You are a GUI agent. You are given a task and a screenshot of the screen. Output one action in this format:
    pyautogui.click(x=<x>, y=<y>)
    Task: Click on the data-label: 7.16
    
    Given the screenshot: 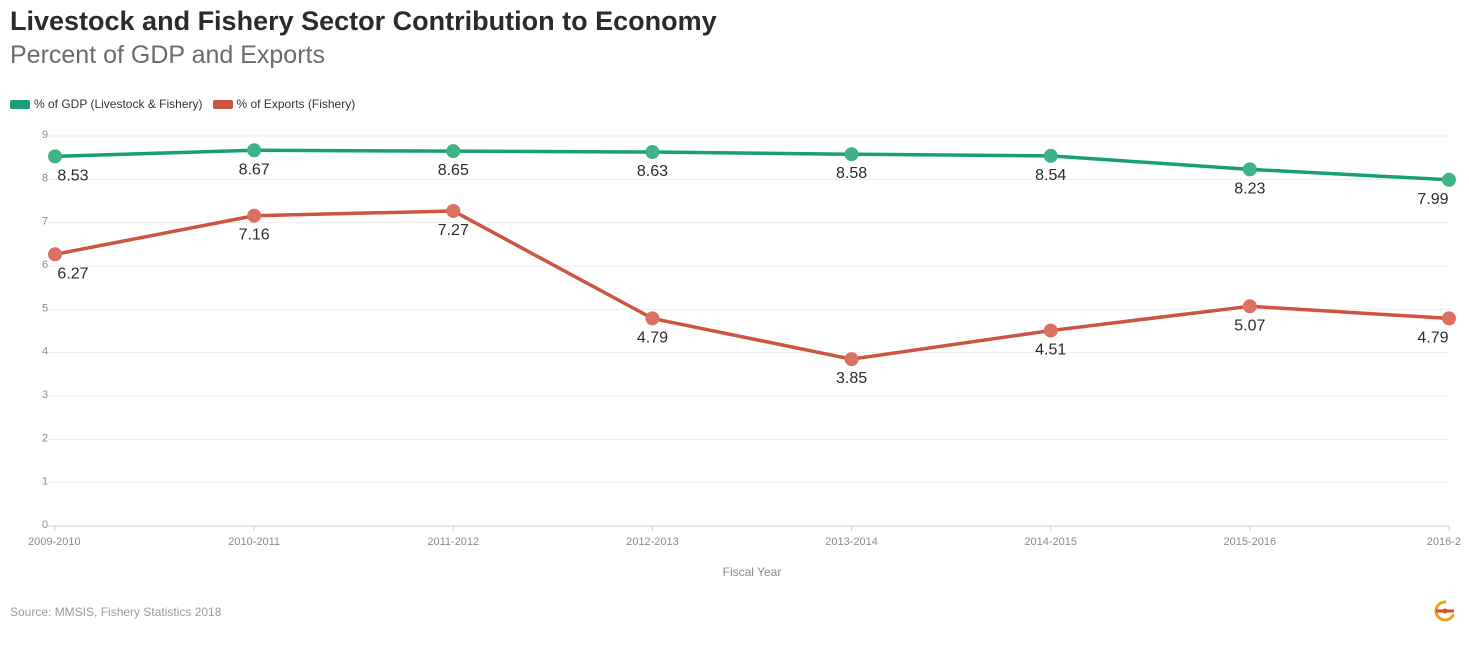 What is the action you would take?
    pyautogui.click(x=254, y=235)
    